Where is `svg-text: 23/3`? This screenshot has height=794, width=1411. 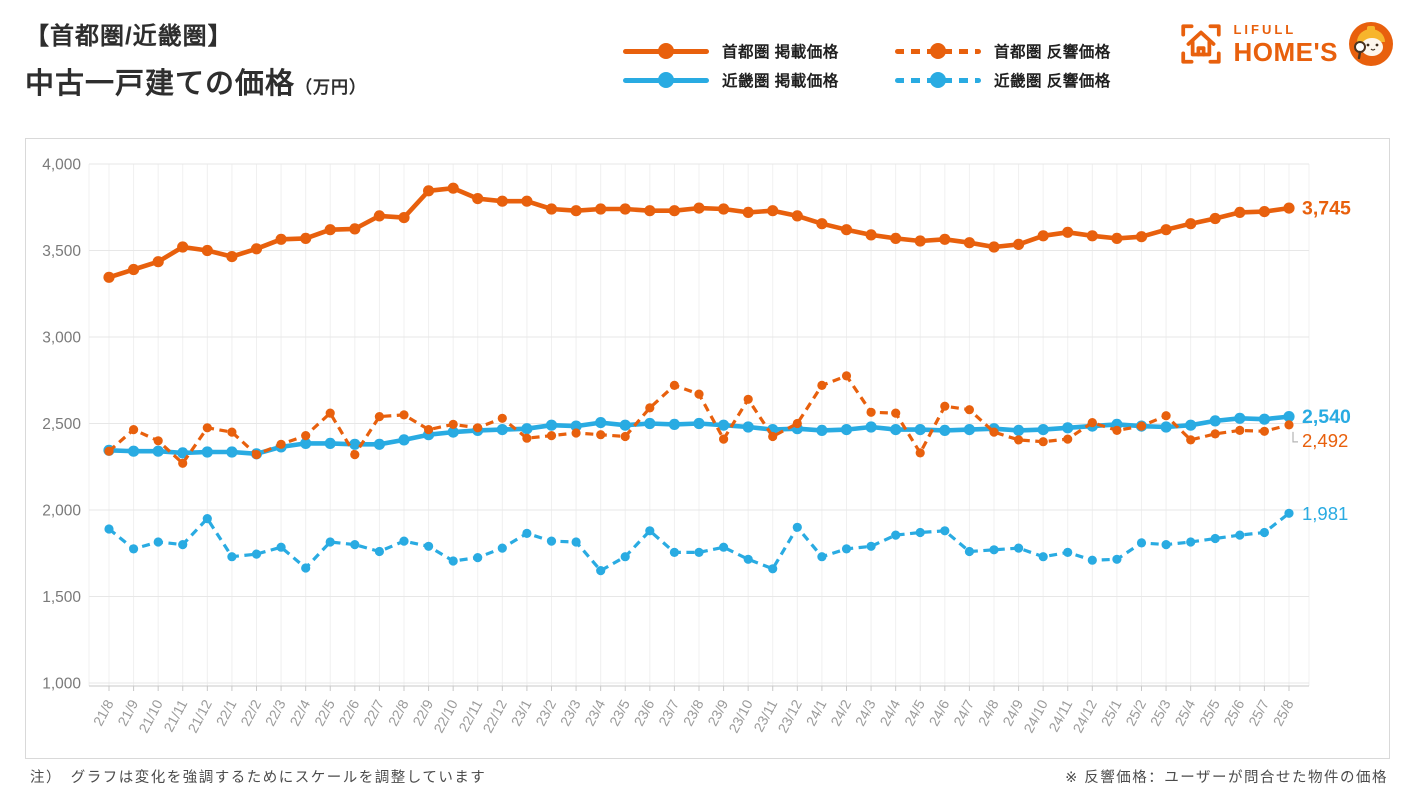
svg-text: 23/3 is located at coordinates (570, 713).